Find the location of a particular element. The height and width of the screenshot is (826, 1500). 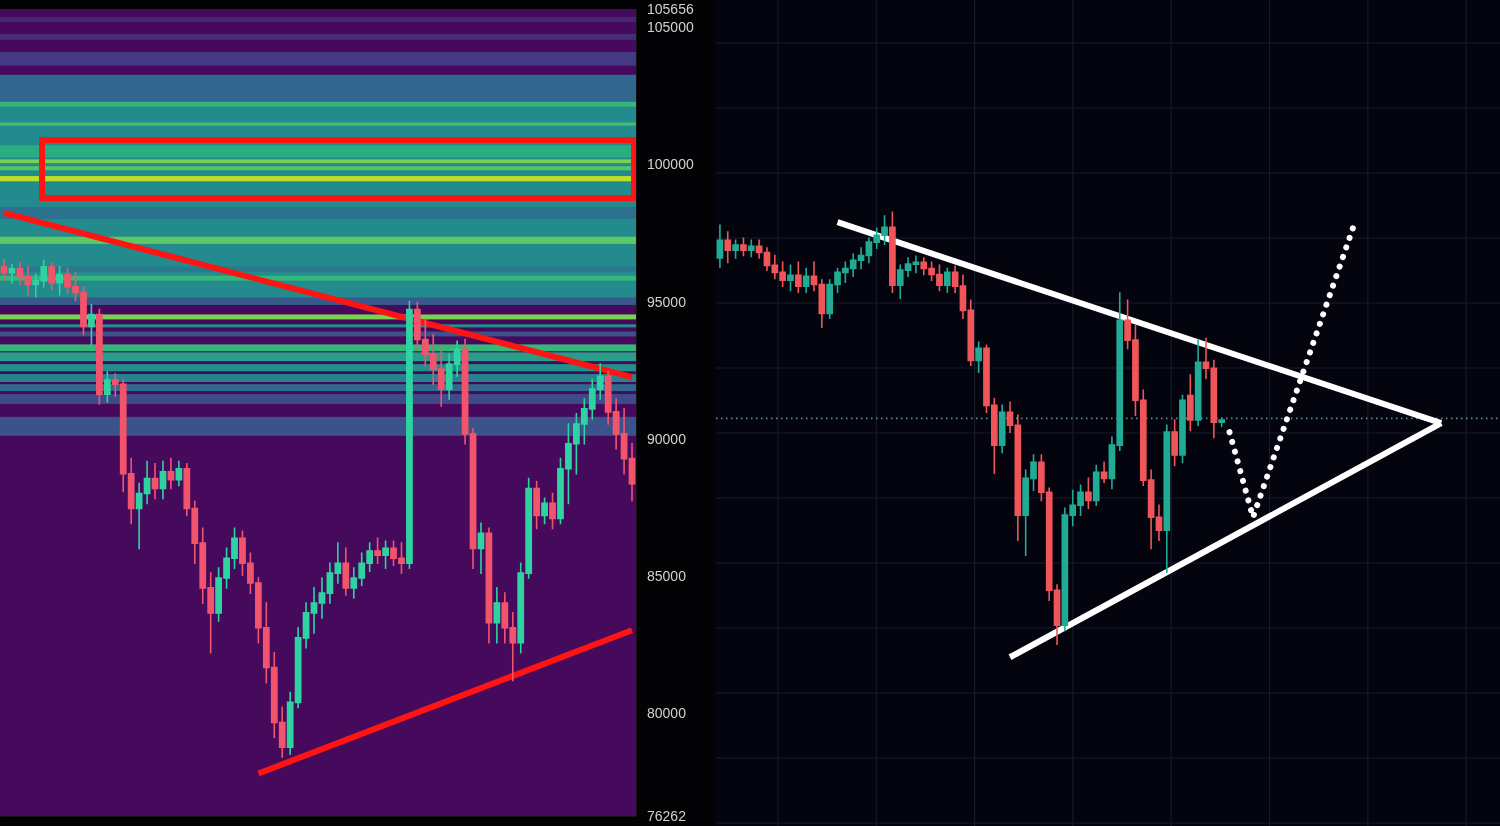

y-tick-label: 100000 is located at coordinates (670, 164).